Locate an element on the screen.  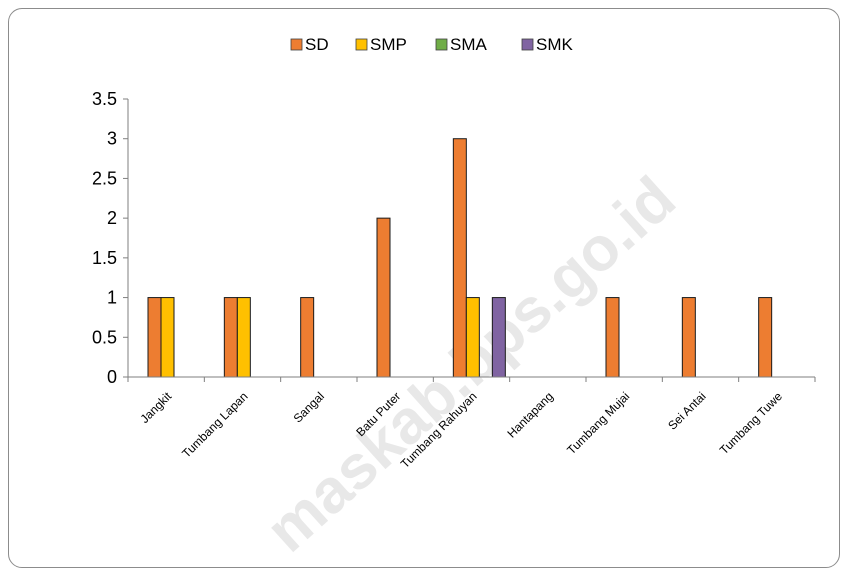
x-tick-label: Tumbang Lapan is located at coordinates (214, 424).